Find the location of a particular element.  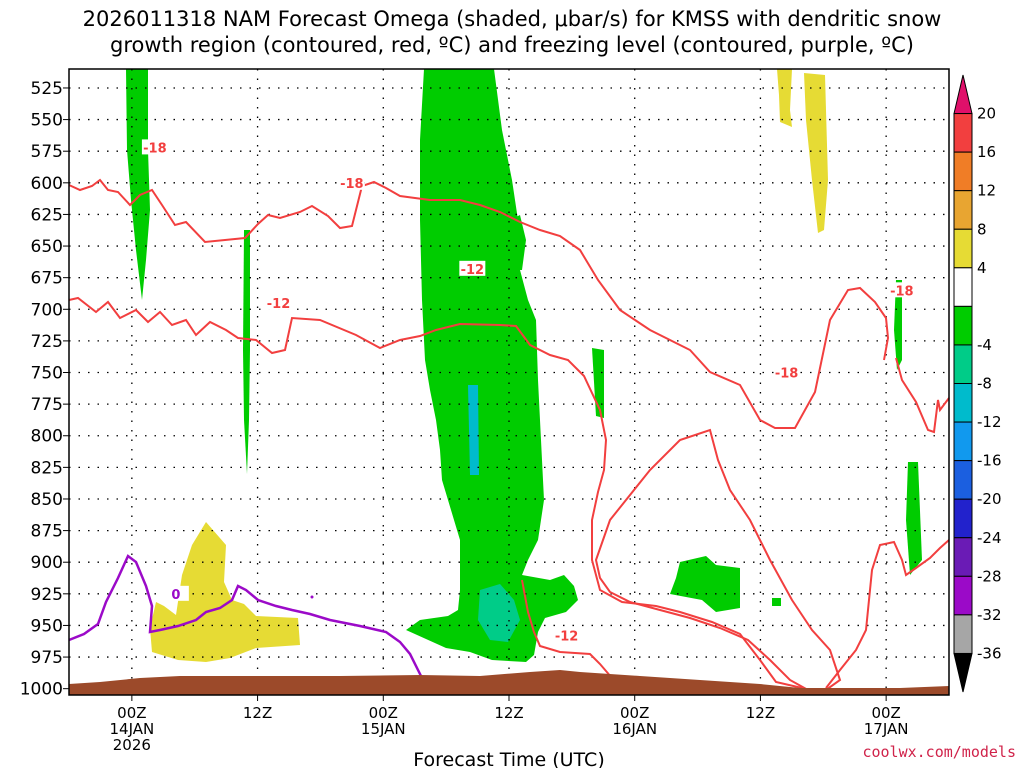

terrain-ground is located at coordinates (509, 682).